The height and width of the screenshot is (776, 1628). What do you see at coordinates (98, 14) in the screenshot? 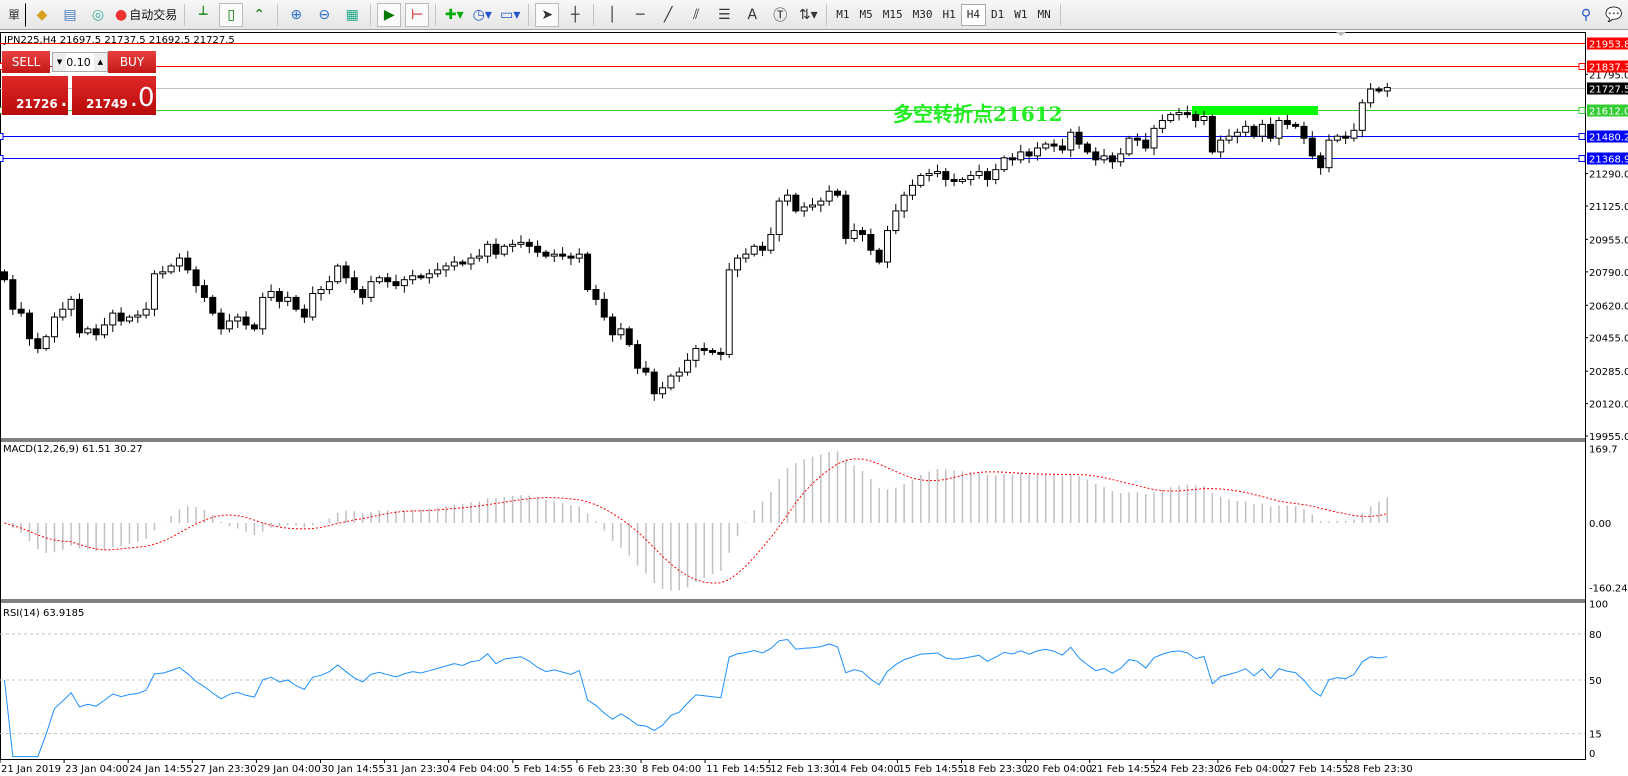
I see `signals-icon: ◎` at bounding box center [98, 14].